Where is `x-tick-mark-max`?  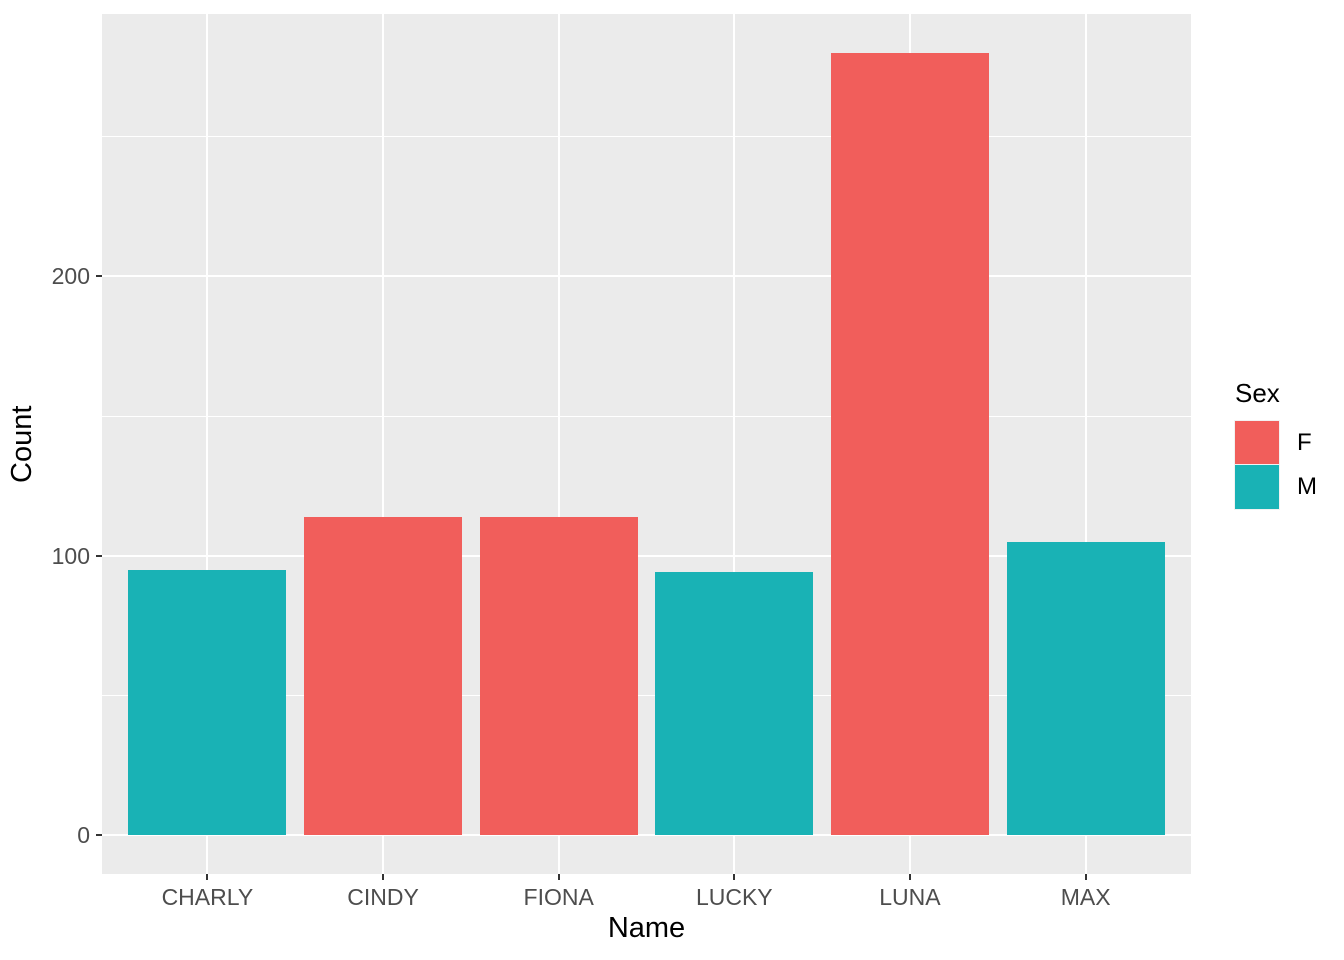 x-tick-mark-max is located at coordinates (1085, 877).